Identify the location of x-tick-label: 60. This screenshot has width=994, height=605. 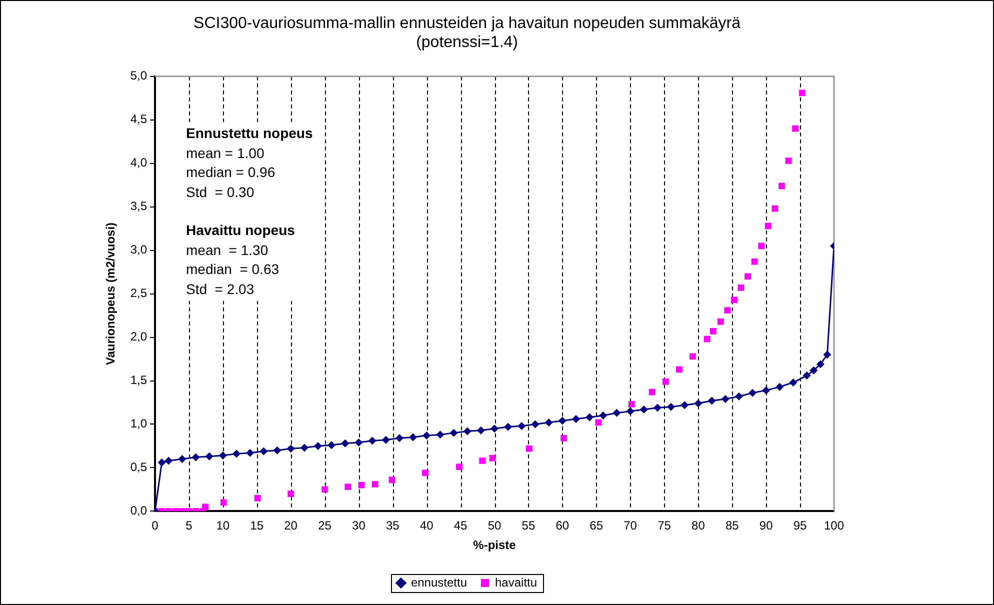
(563, 525).